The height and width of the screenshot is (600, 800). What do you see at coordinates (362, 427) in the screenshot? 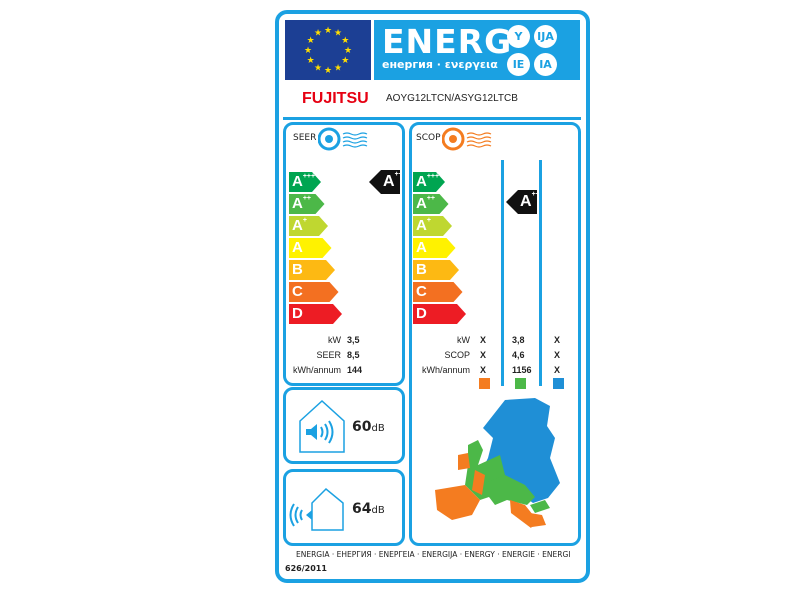
I see `noise-number: 60` at bounding box center [362, 427].